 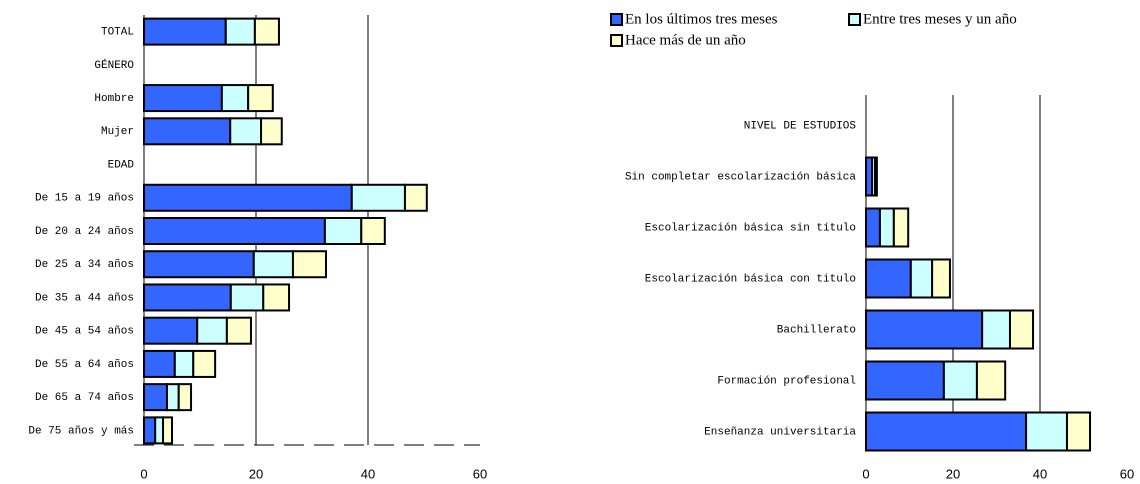 What do you see at coordinates (84, 199) in the screenshot?
I see `y-tick-label: De 15 a 19 años` at bounding box center [84, 199].